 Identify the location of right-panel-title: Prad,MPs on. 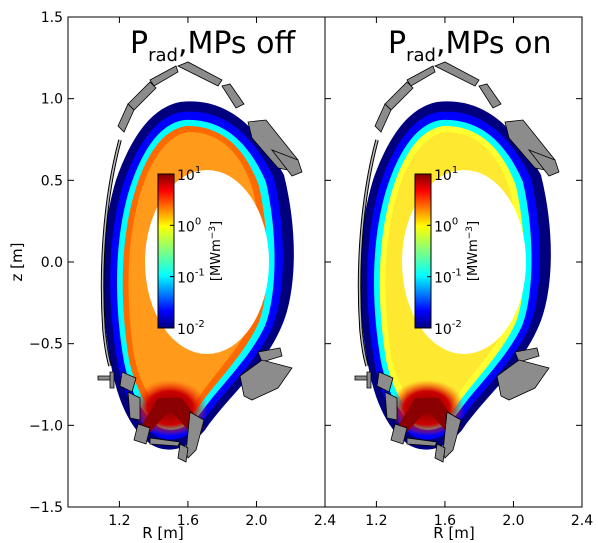
(469, 46).